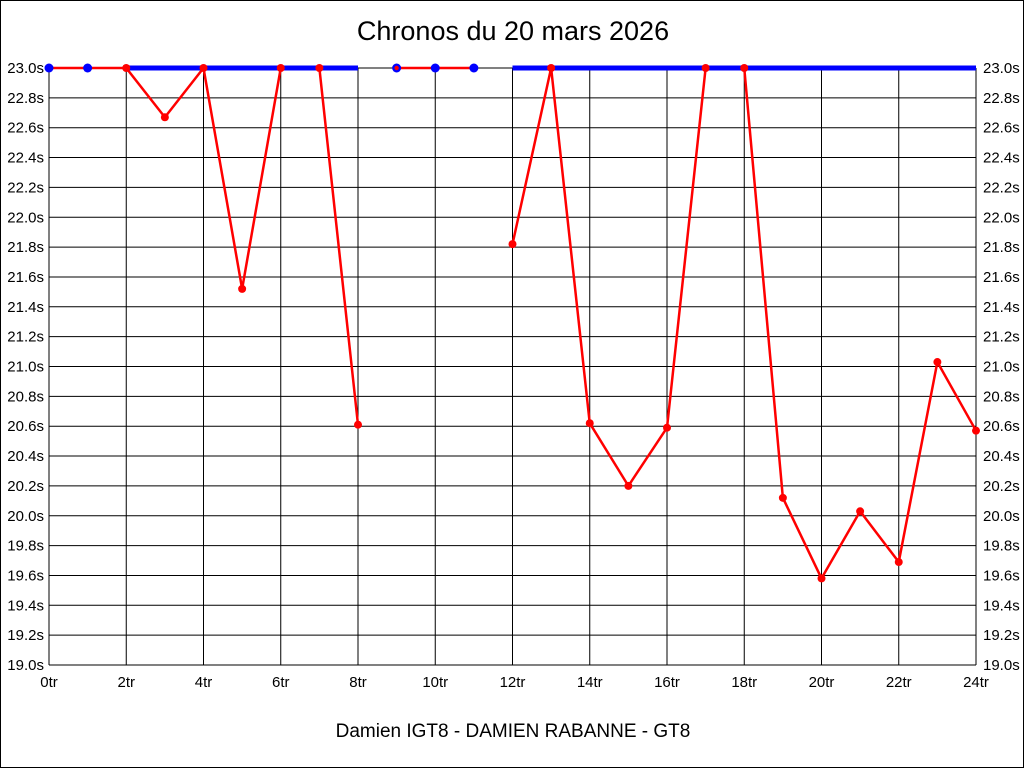 Image resolution: width=1024 pixels, height=768 pixels. Describe the element at coordinates (281, 682) in the screenshot. I see `x-tick-label: 6tr` at that location.